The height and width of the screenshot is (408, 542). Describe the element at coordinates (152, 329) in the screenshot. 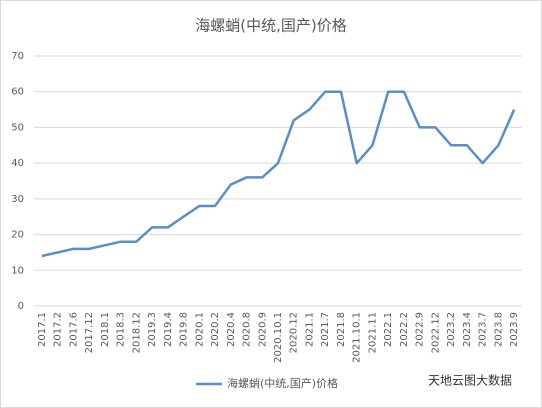

I see `x-tick-label: 2019.3` at that location.